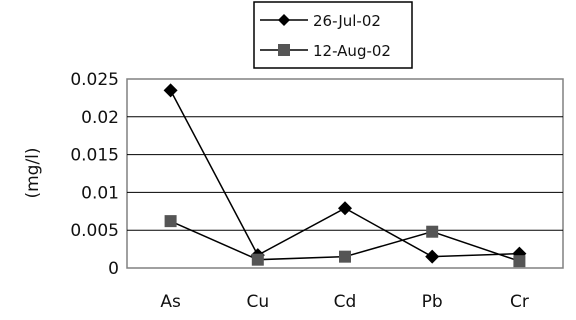  I want to click on y-tick-label: 0.01, so click(100, 193).